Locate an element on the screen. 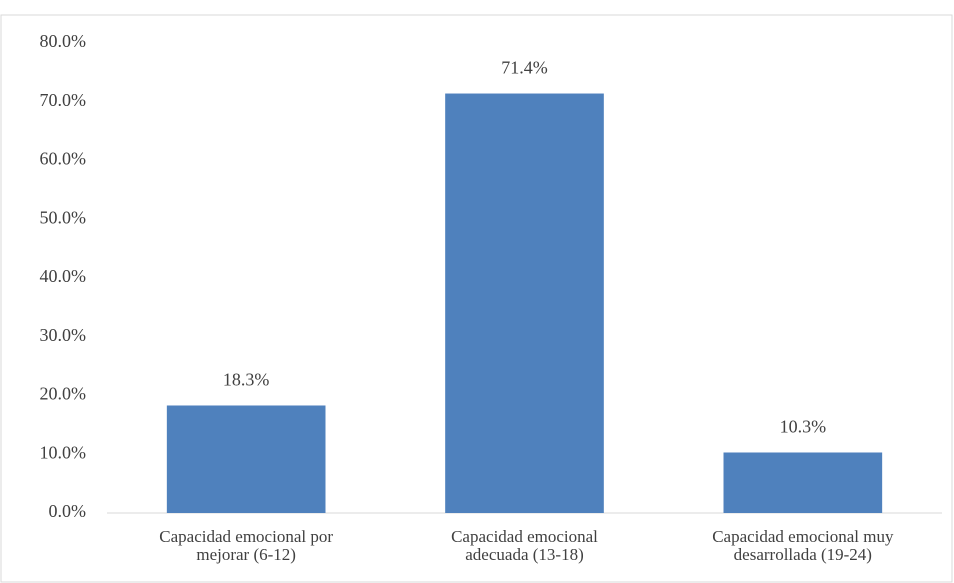 The height and width of the screenshot is (583, 954). data-label: 10.3% is located at coordinates (803, 427).